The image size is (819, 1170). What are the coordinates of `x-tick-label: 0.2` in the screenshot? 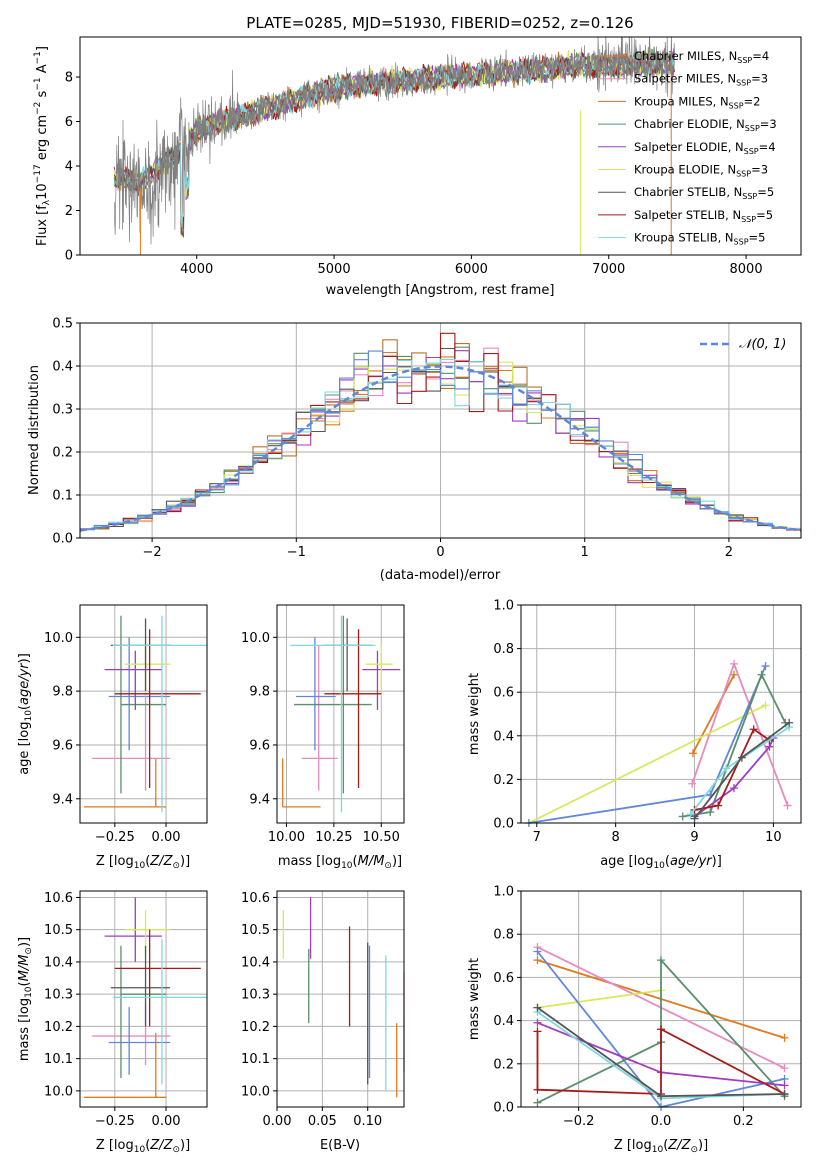 It's located at (743, 1121).